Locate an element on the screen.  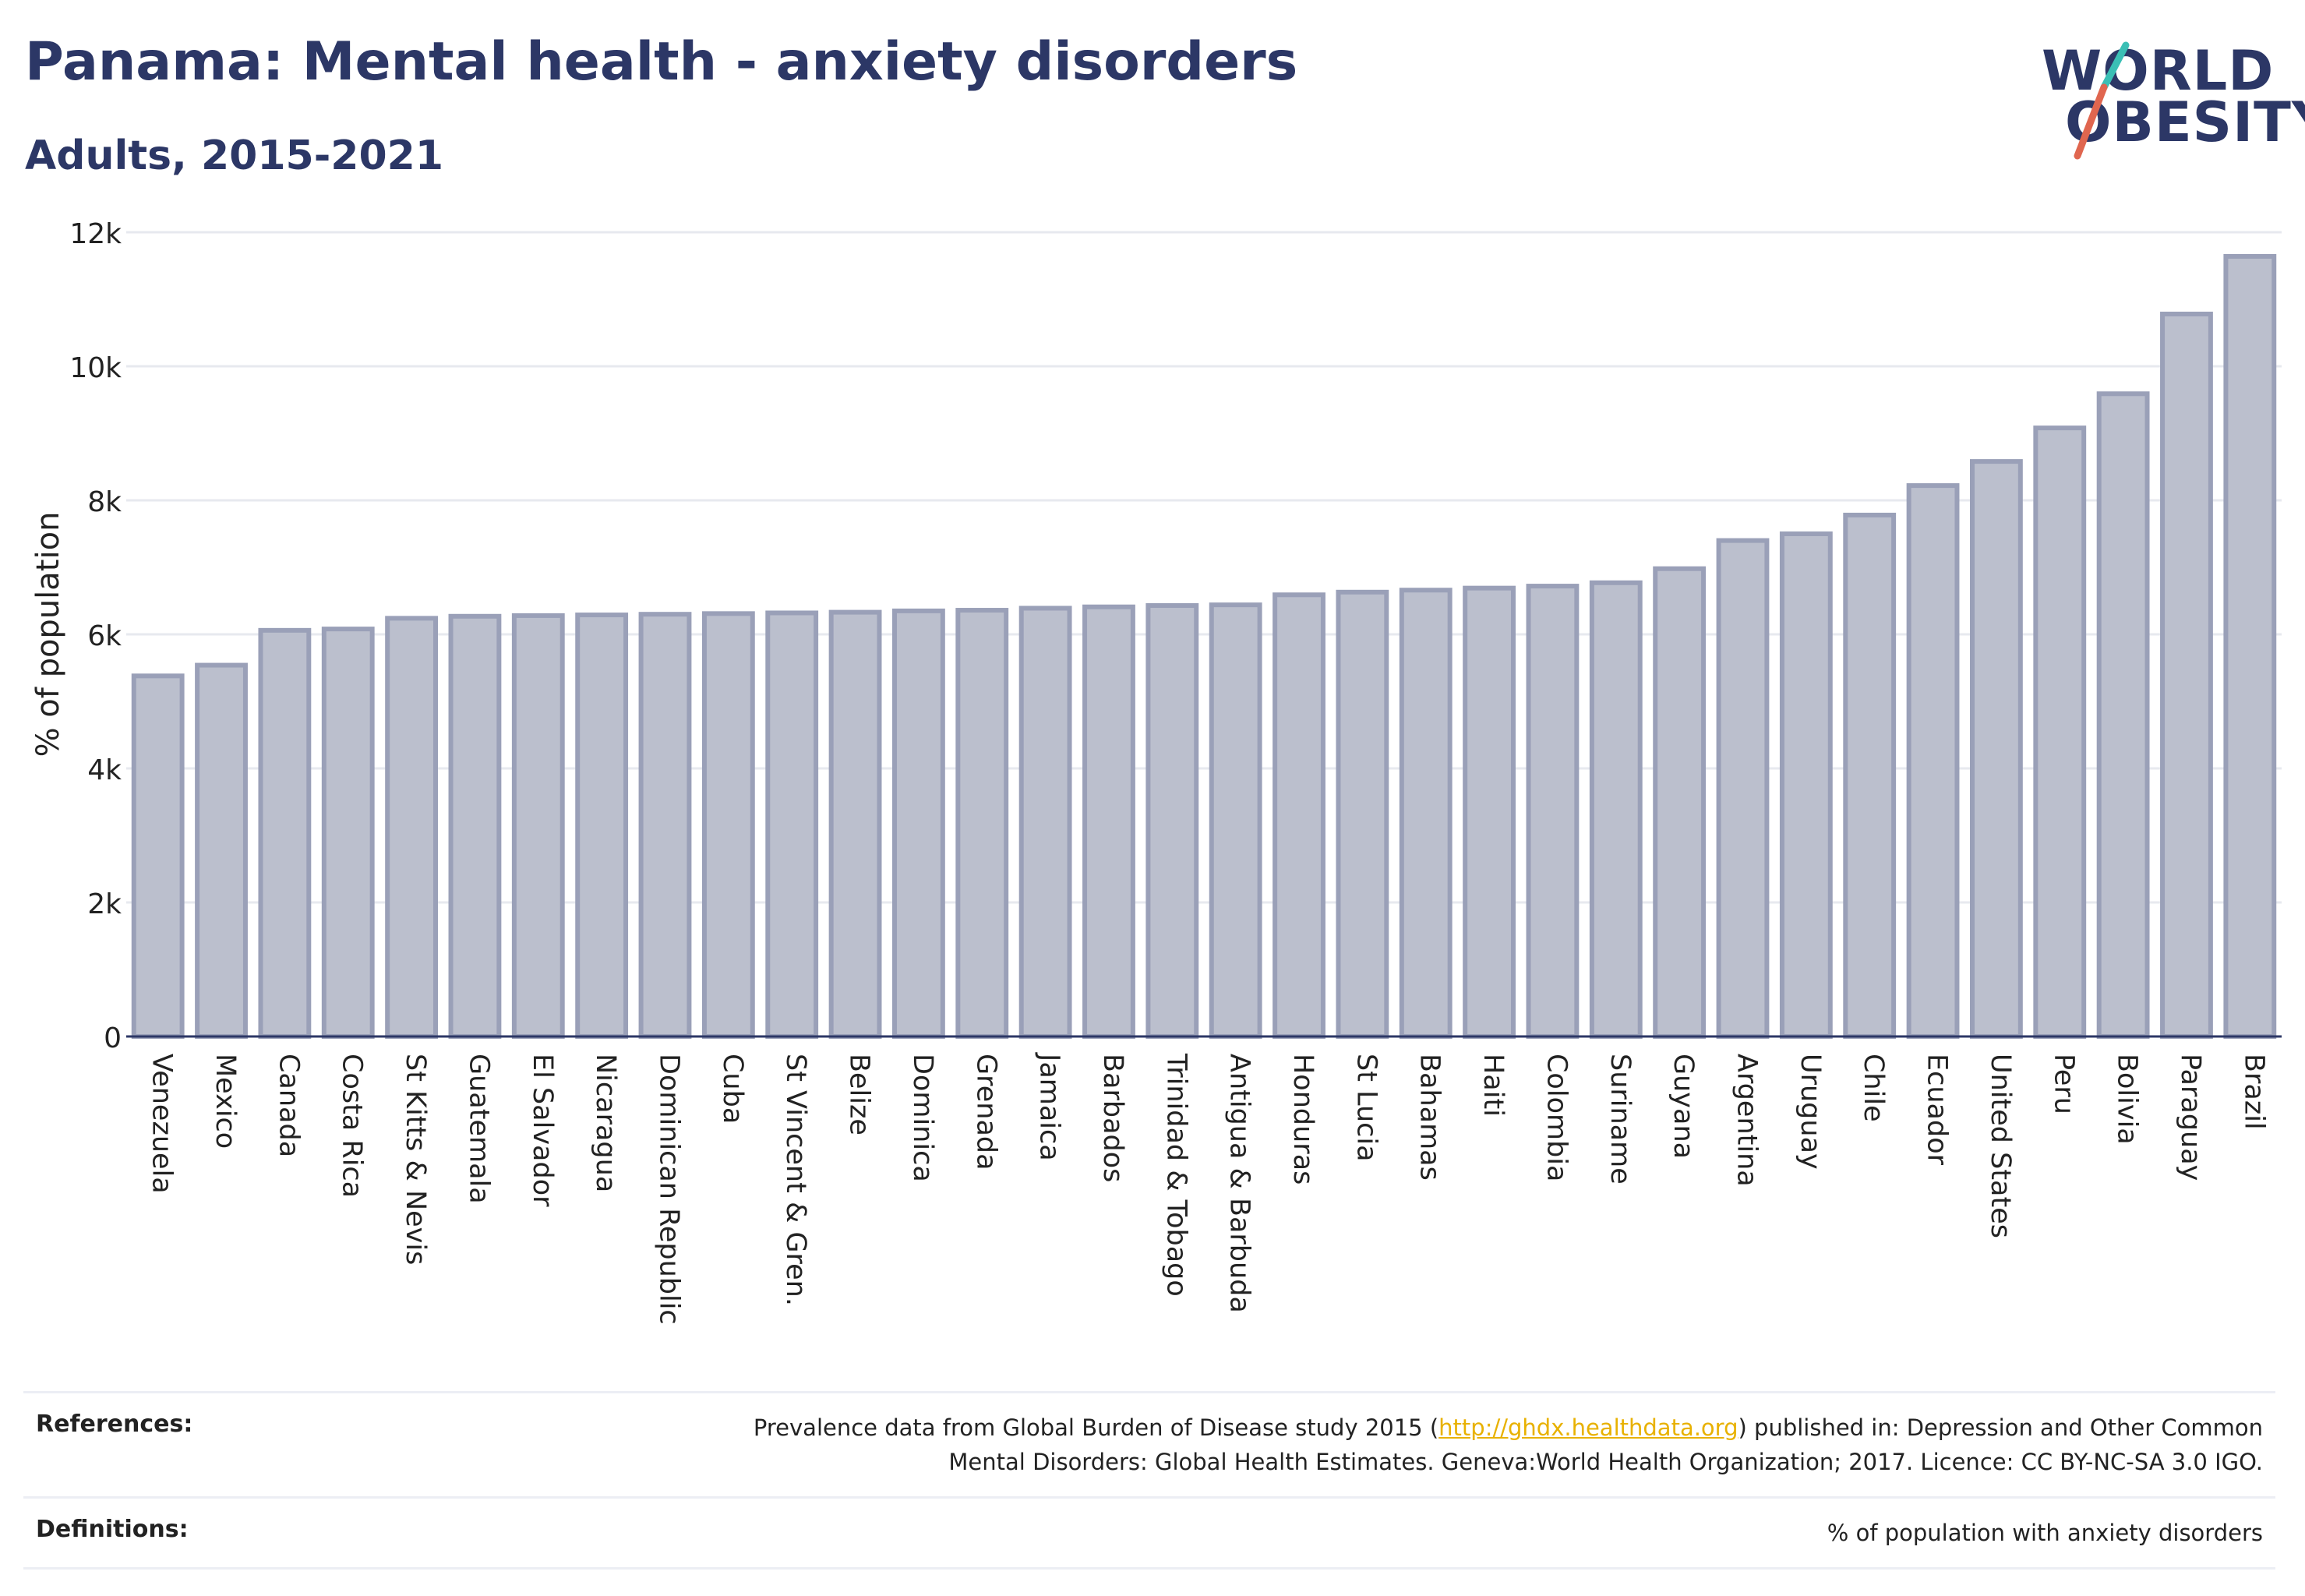
x-tick-label: Venezuela is located at coordinates (162, 1124).